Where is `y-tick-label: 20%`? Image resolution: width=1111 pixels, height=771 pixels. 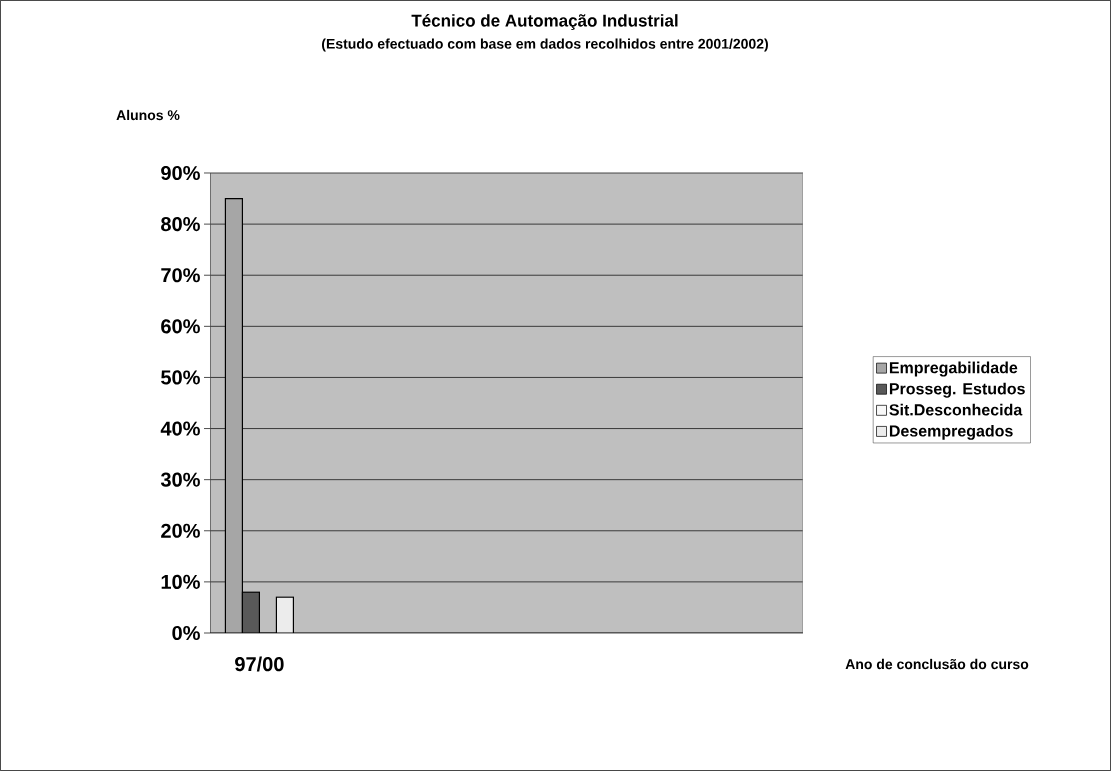 y-tick-label: 20% is located at coordinates (180, 530).